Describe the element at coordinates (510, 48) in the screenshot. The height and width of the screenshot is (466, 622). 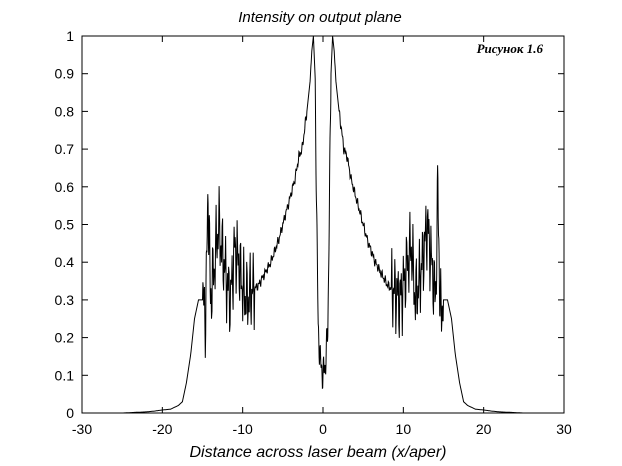
I see `figure-annotation: Рисунок 1.6` at that location.